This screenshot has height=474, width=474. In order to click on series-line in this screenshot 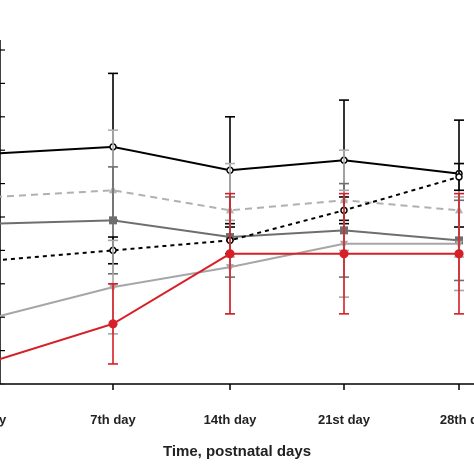, I will do `click(230, 200)`.